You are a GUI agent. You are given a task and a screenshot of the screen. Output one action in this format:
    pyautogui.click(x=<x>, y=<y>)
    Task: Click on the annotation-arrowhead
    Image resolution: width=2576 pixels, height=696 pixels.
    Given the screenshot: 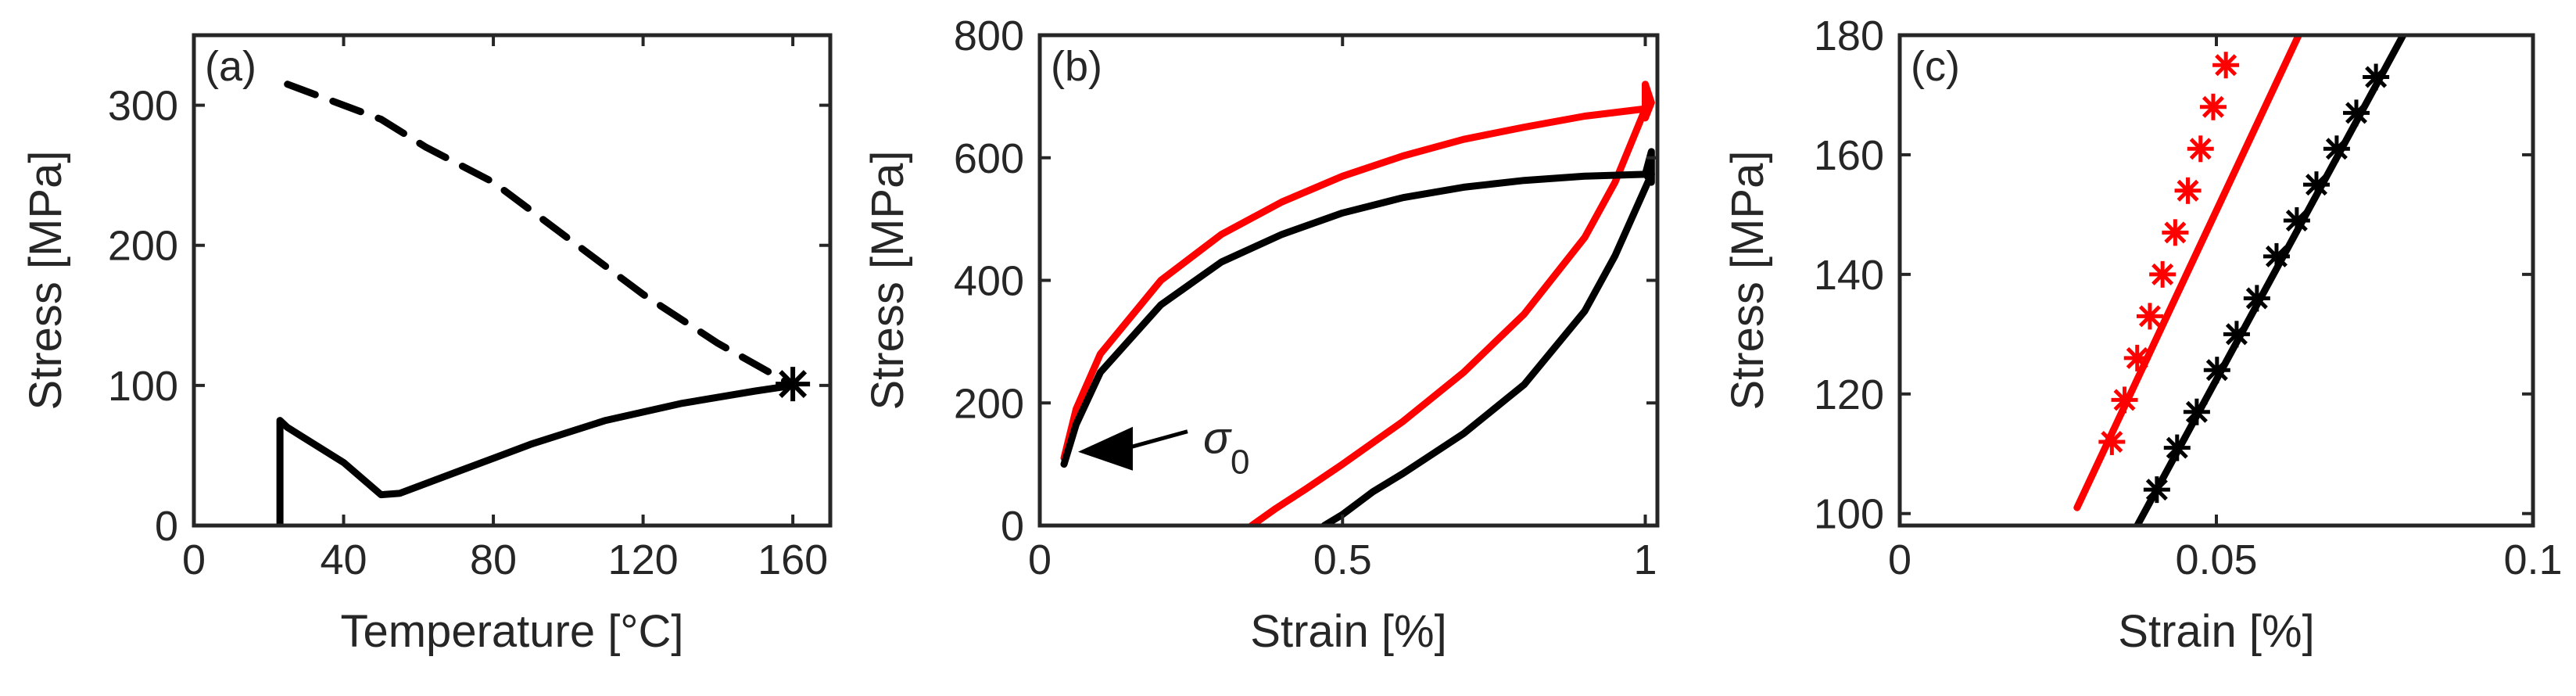 What is the action you would take?
    pyautogui.click(x=1105, y=448)
    